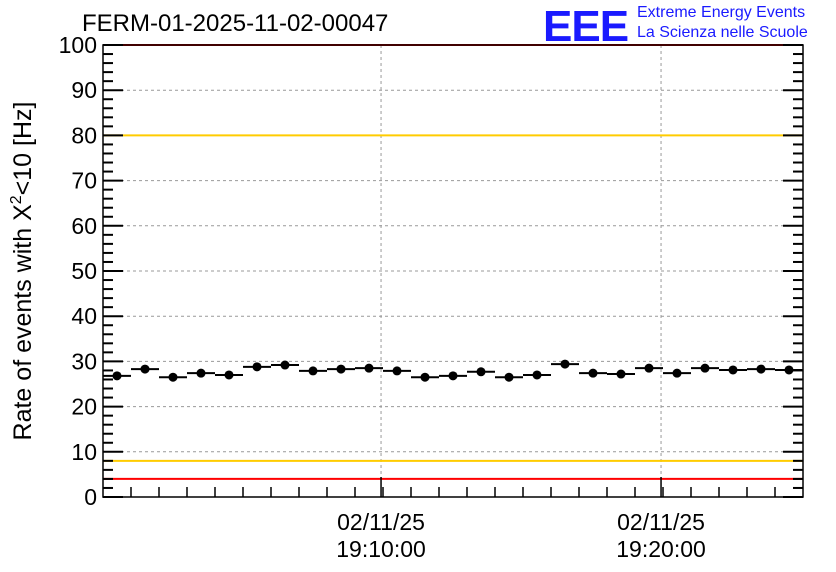 The width and height of the screenshot is (836, 572). Describe the element at coordinates (84, 407) in the screenshot. I see `y-tick-label: 20` at that location.